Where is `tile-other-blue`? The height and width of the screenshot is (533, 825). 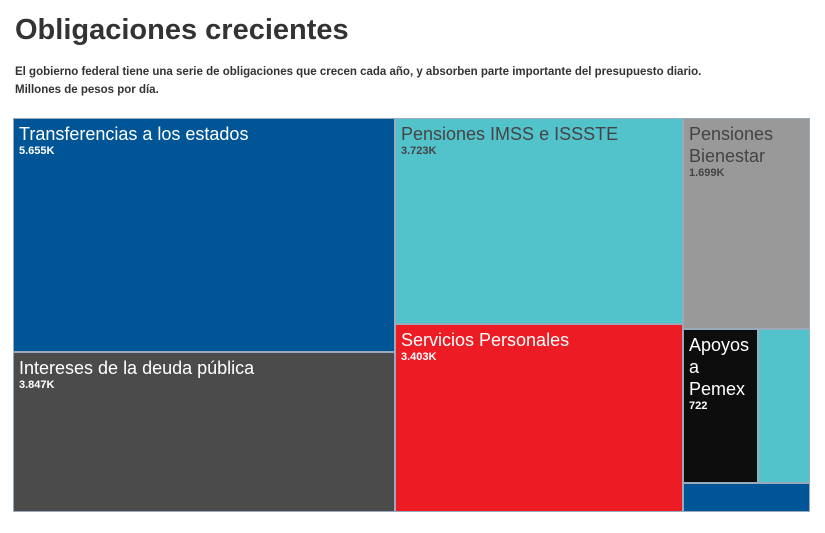 tile-other-blue is located at coordinates (746, 497).